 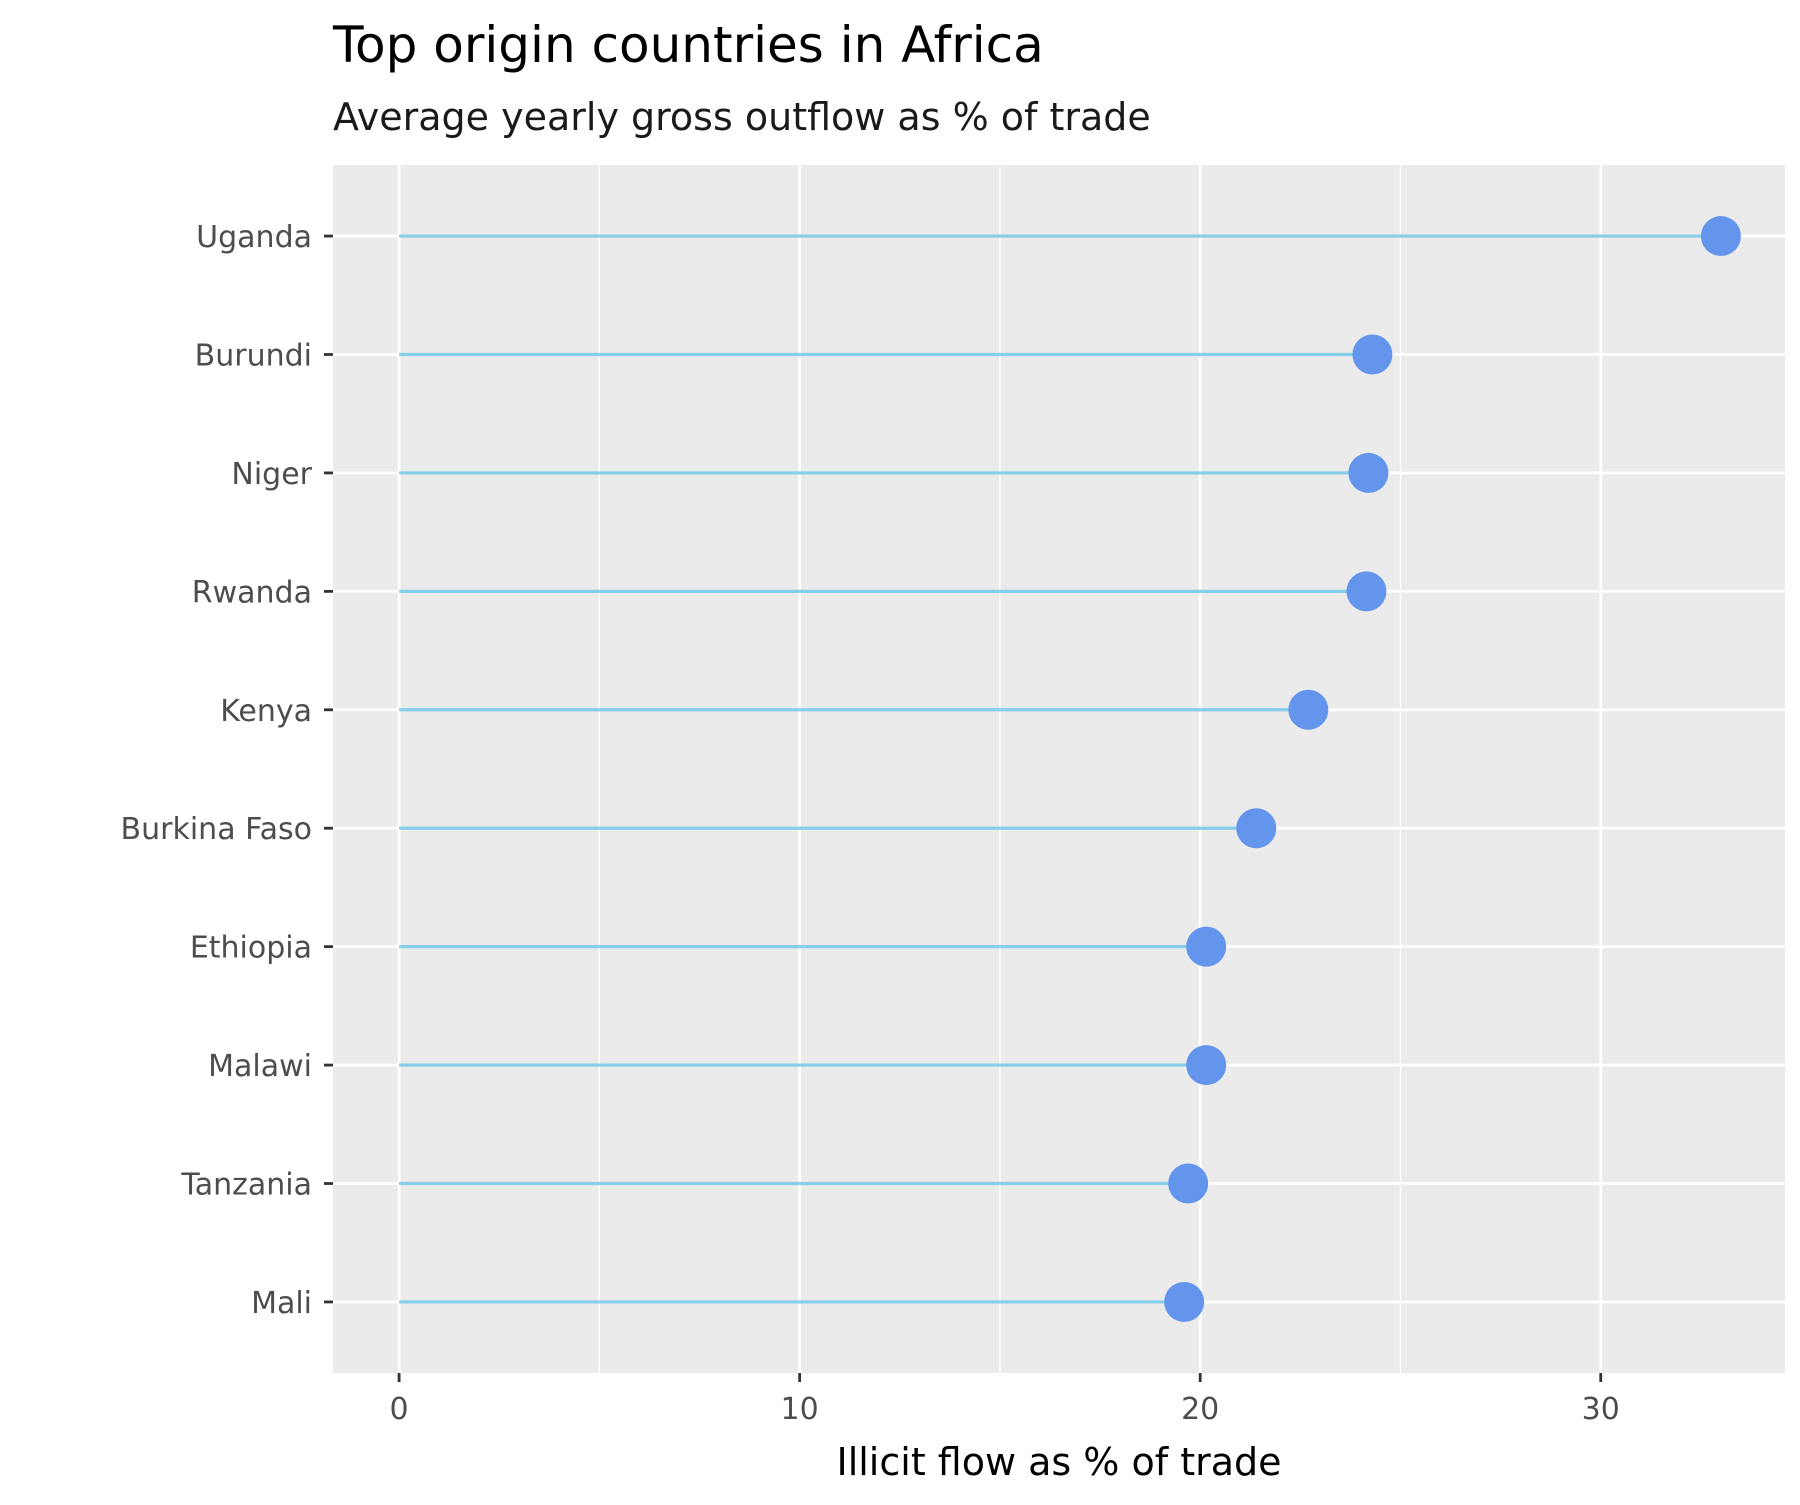 I want to click on y-tick-label: Niger, so click(x=271, y=474).